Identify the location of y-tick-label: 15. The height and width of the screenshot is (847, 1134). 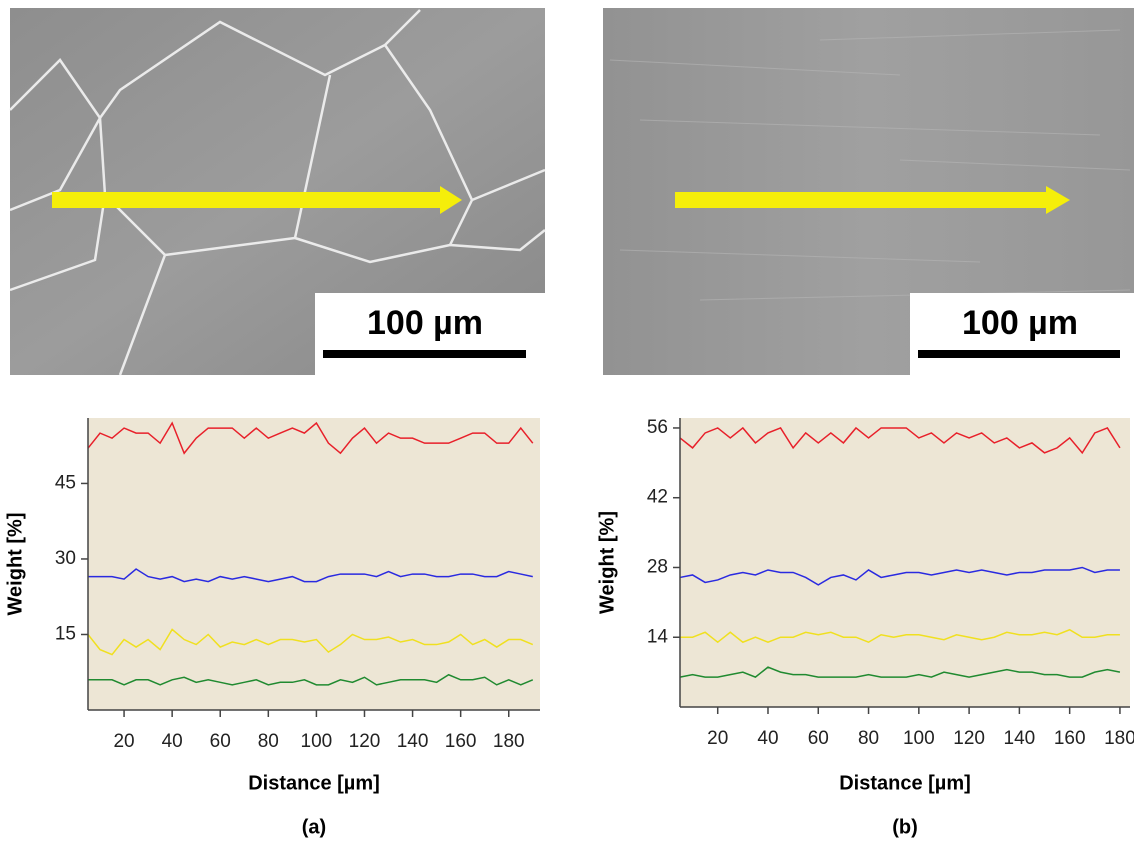
(65, 633).